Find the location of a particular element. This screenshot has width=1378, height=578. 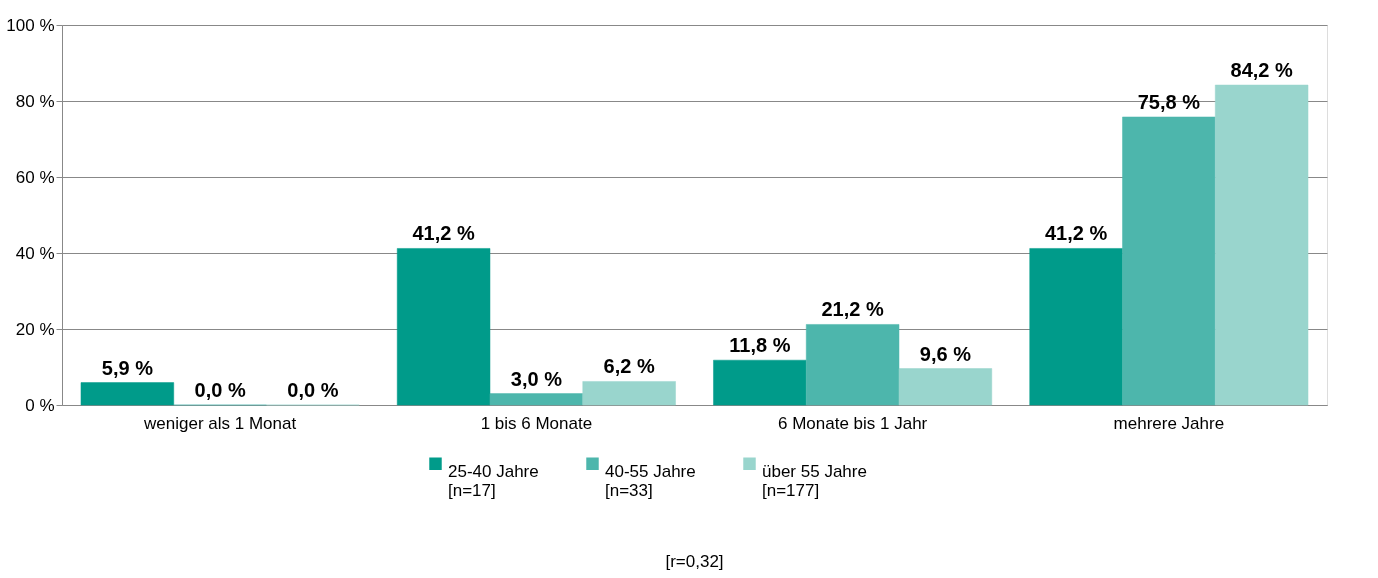

x-tick-label: 6 Monate bis 1 Jahr is located at coordinates (852, 423).